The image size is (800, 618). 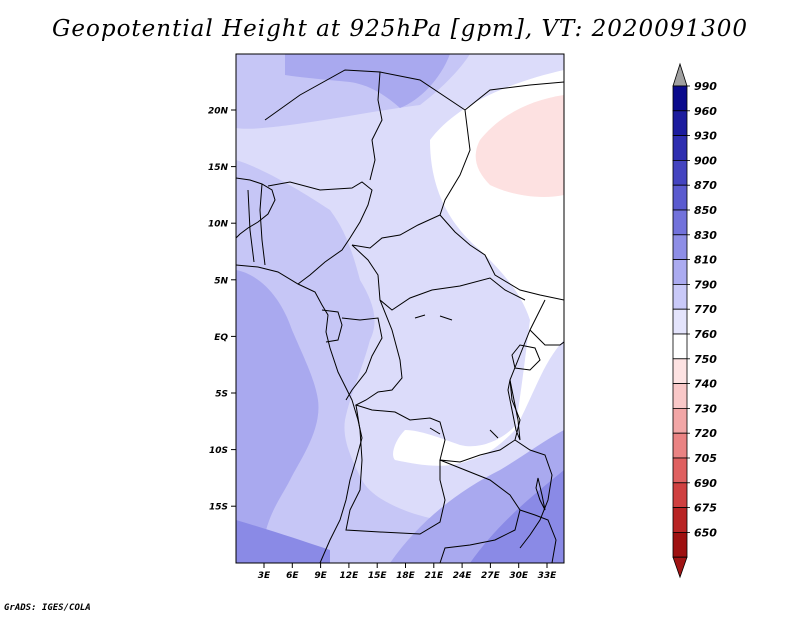 What do you see at coordinates (463, 576) in the screenshot?
I see `lon-label: 24E` at bounding box center [463, 576].